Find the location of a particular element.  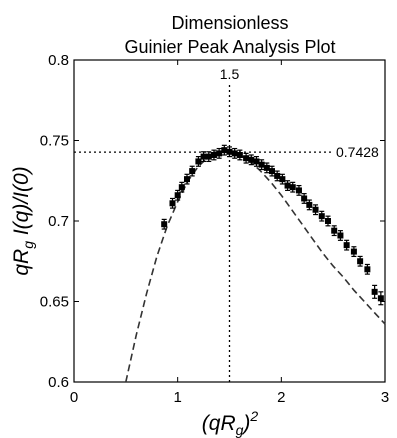

x-axis-label-sub: g is located at coordinates (240, 430).